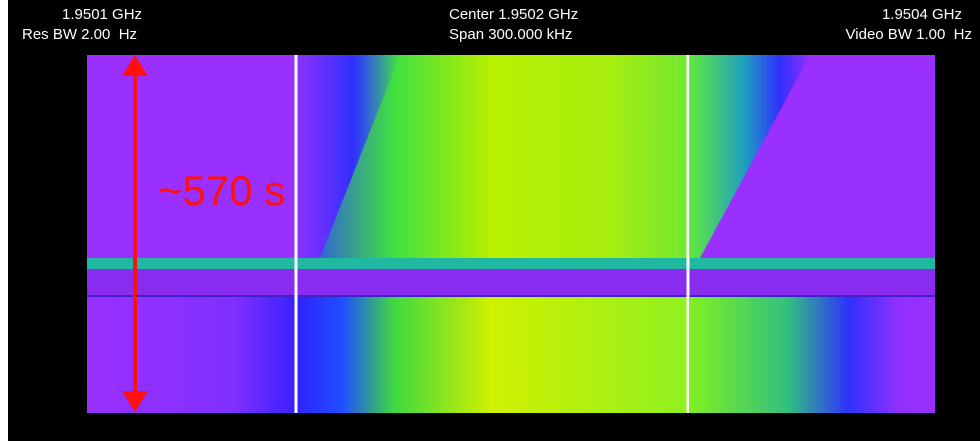 Image resolution: width=980 pixels, height=441 pixels. I want to click on start-frequency: 1.9501 GHz, so click(102, 14).